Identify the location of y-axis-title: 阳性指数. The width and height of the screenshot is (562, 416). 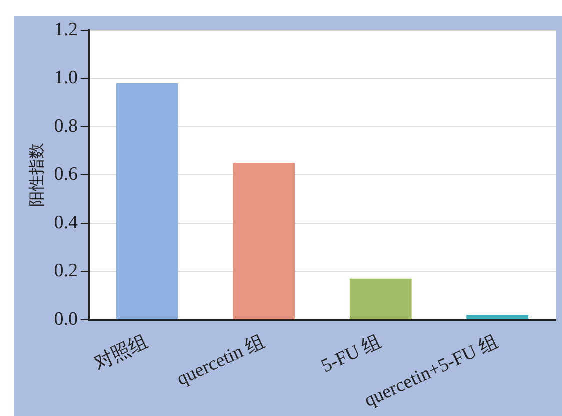
(36, 175).